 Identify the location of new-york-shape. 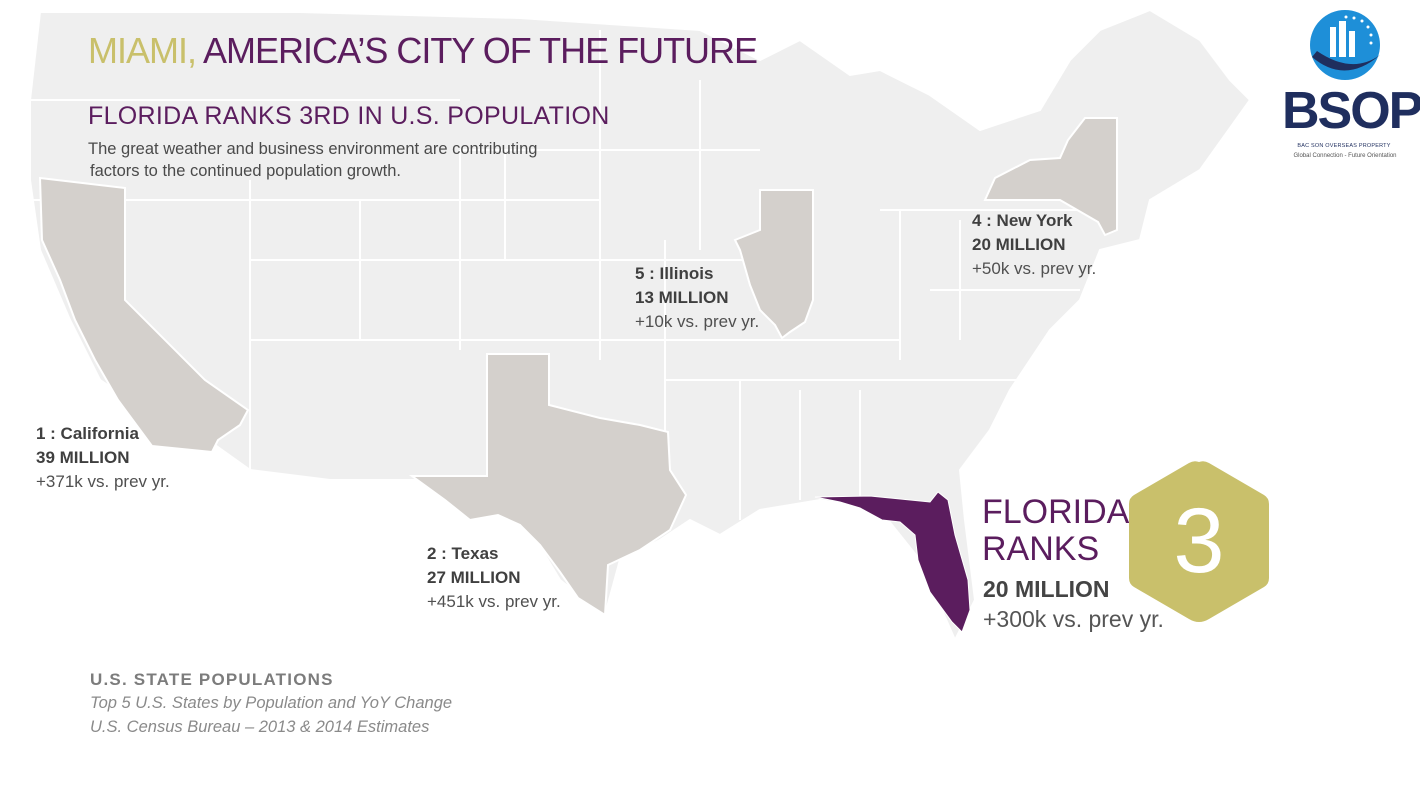
(1050, 177).